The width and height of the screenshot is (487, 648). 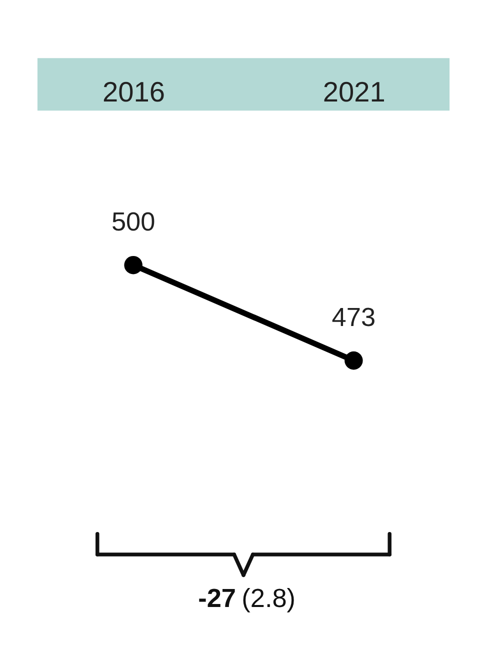 I want to click on x-tick-label: 2021, so click(x=354, y=92).